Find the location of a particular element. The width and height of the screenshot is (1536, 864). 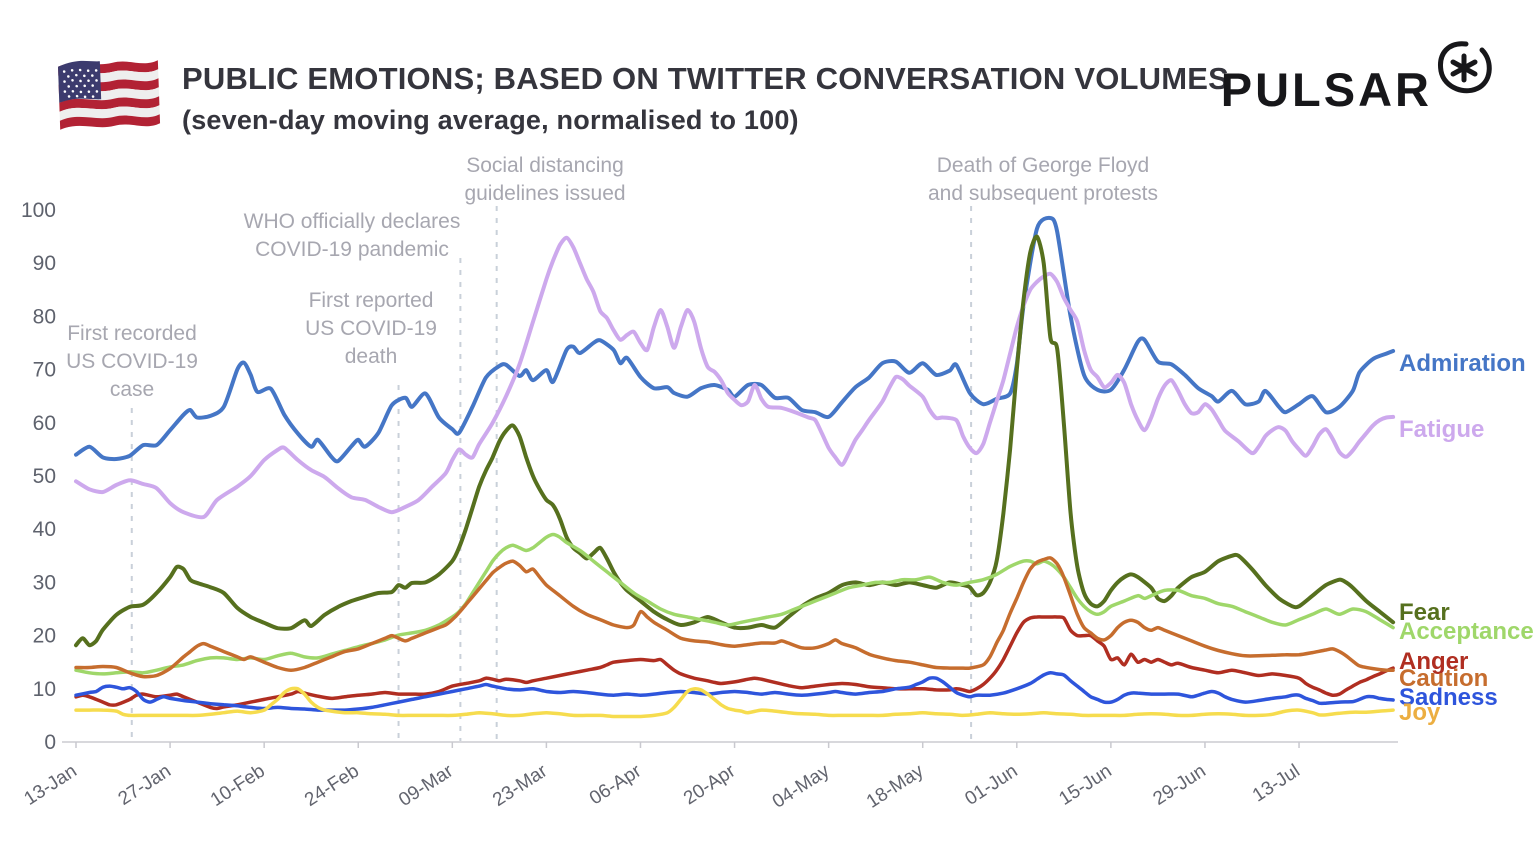

y-axis-label: 70 is located at coordinates (44, 370).